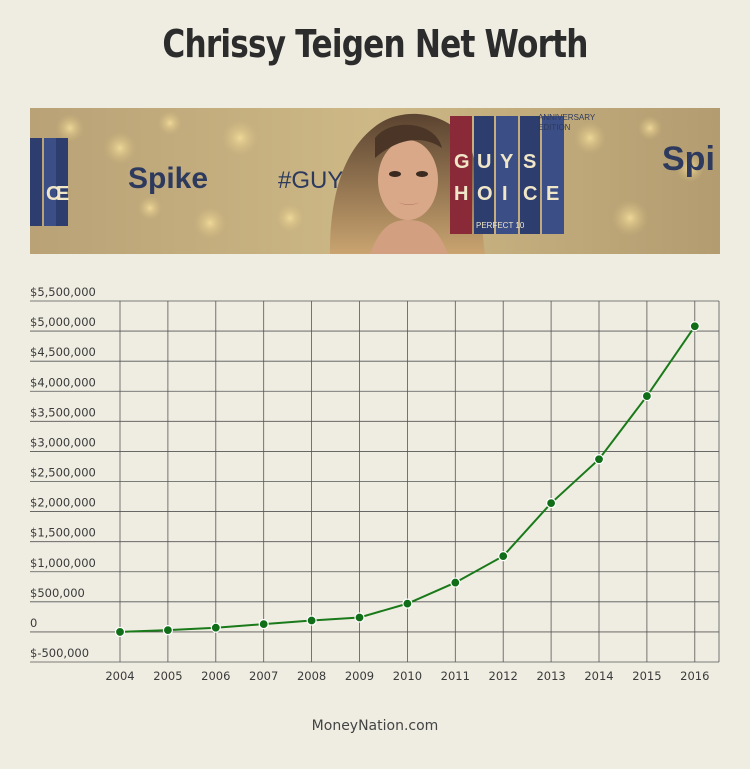  I want to click on bokeh-lights, so click(380, 175).